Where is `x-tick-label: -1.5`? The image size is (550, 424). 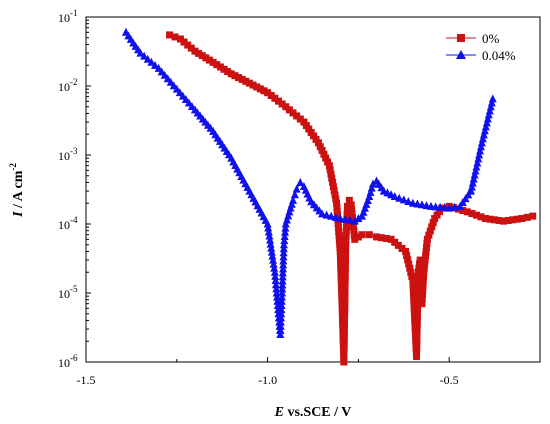 x-tick-label: -1.5 is located at coordinates (86, 380).